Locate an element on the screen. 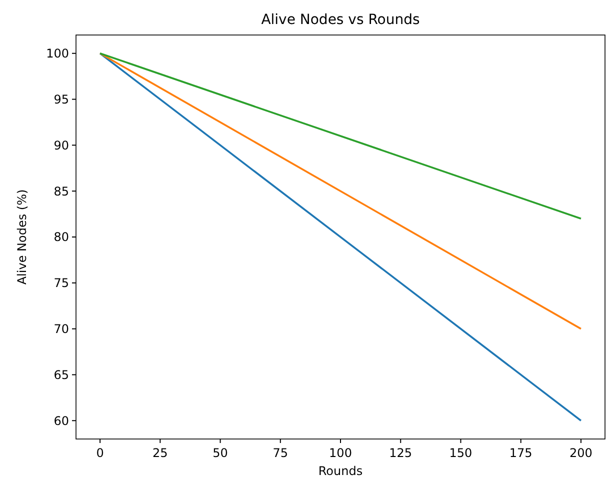 This screenshot has width=609, height=484. x-tick-label: 200 is located at coordinates (581, 453).